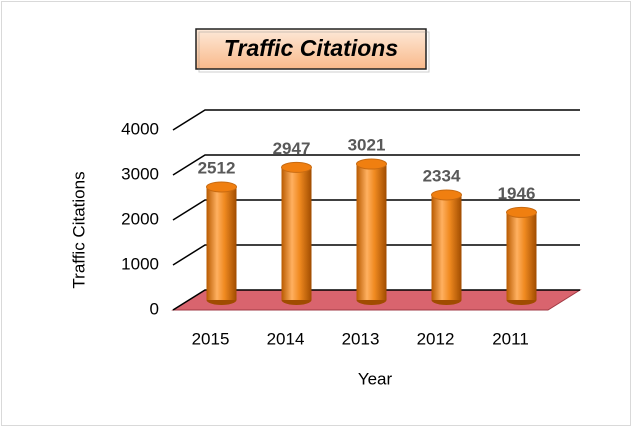  Describe the element at coordinates (154, 308) in the screenshot. I see `y-tick-label: 0` at that location.